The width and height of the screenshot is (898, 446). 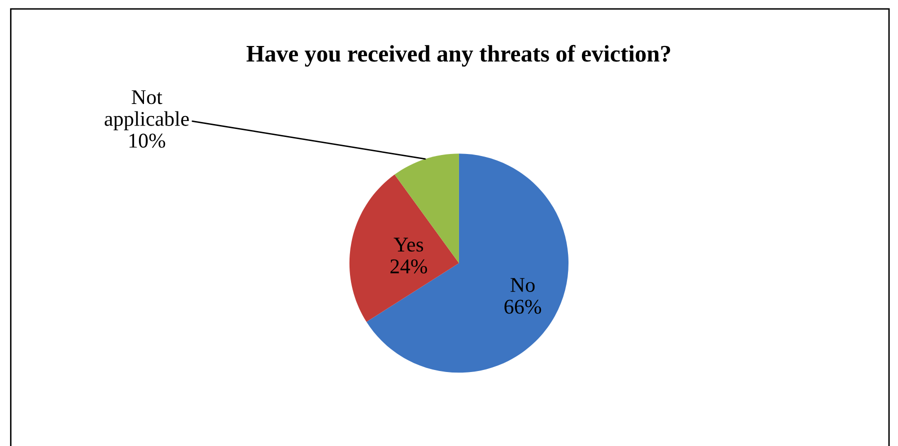 What do you see at coordinates (148, 141) in the screenshot?
I see `data-label: 10%` at bounding box center [148, 141].